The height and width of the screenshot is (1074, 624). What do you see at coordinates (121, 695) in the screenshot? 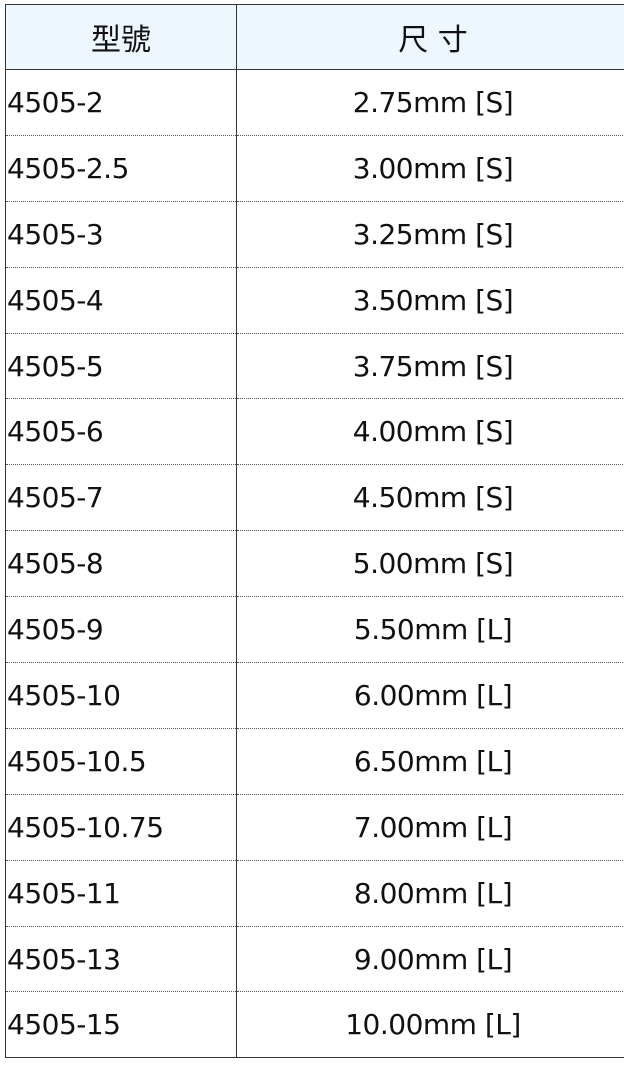
I see `model-cell: 4505-10` at bounding box center [121, 695].